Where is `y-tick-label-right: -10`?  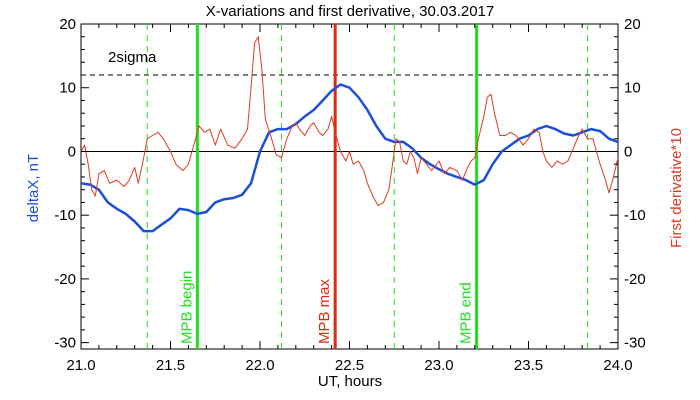
y-tick-label-right: -10 is located at coordinates (635, 215).